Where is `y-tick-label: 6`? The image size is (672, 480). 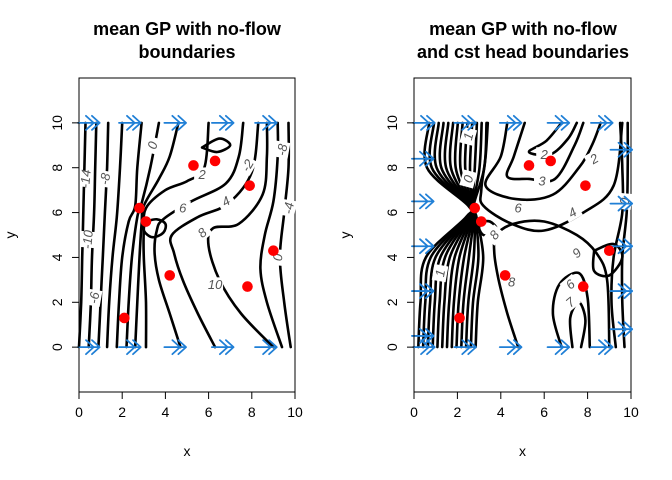
y-tick-label: 6 is located at coordinates (392, 212).